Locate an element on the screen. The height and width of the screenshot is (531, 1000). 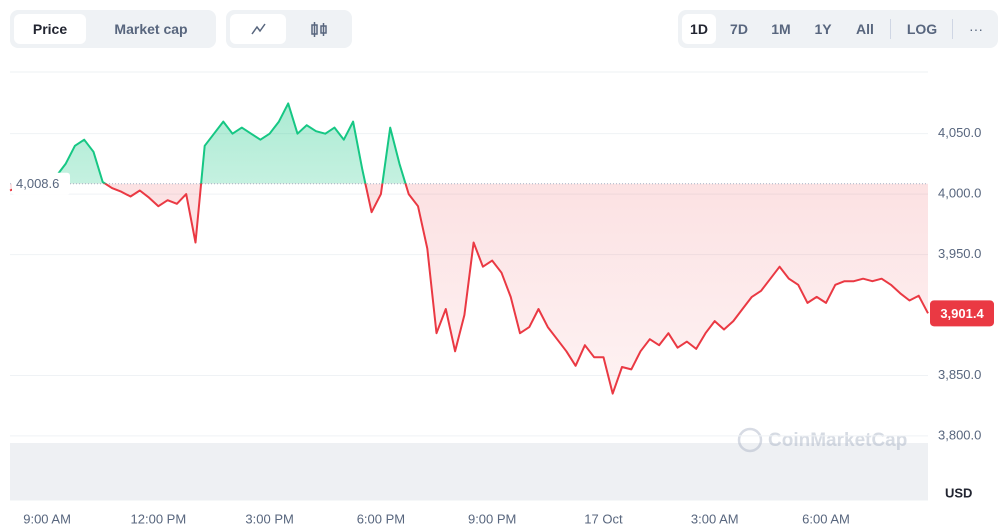
y-tick-label: 3,850.0 is located at coordinates (959, 374).